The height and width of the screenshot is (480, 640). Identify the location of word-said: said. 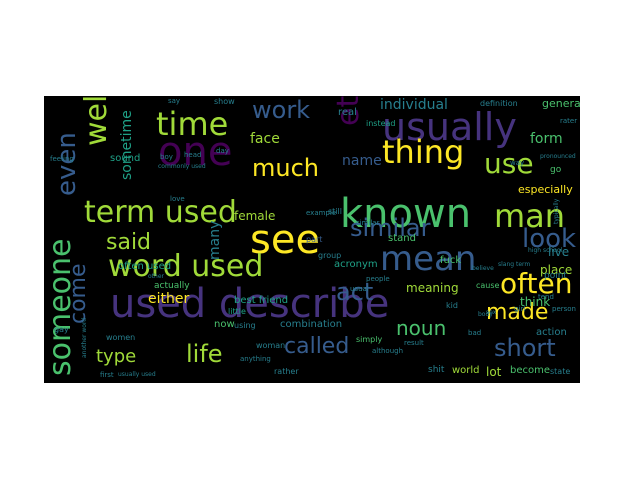
(129, 242).